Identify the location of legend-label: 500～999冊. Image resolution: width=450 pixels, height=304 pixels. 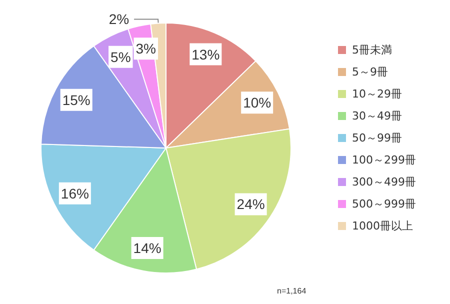
(384, 204).